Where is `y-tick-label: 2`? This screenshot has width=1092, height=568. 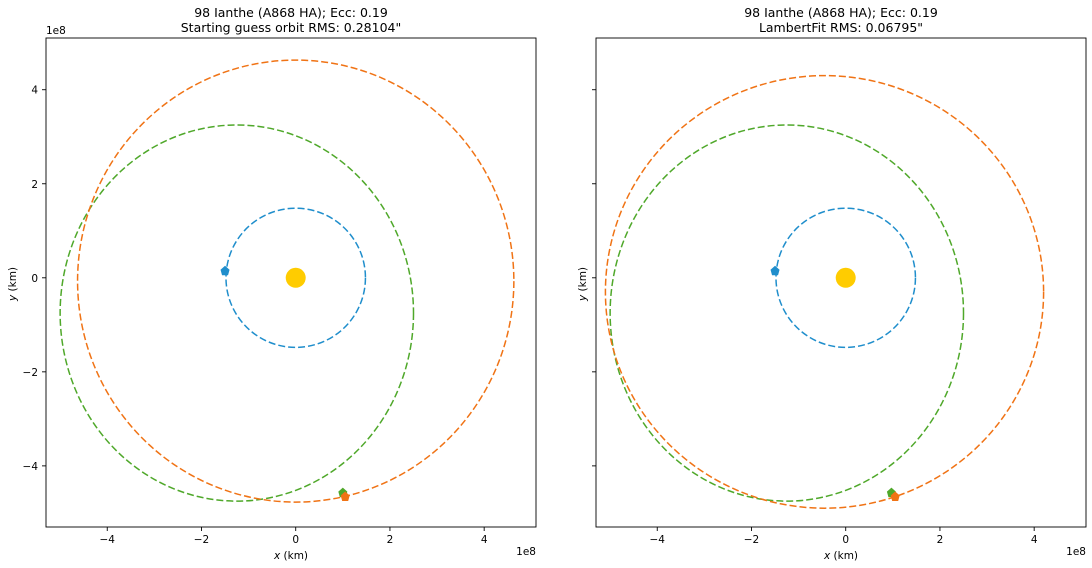
y-tick-label: 2 is located at coordinates (34, 185).